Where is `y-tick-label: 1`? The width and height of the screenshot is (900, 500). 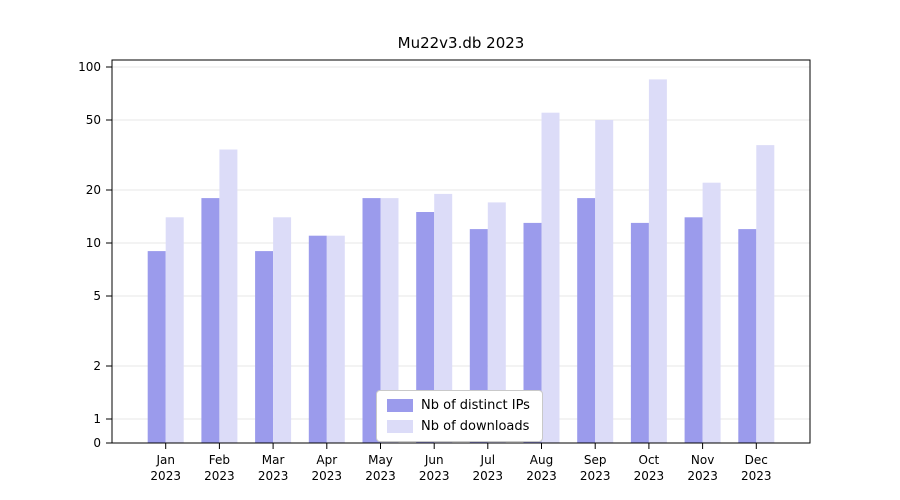 y-tick-label: 1 is located at coordinates (97, 419).